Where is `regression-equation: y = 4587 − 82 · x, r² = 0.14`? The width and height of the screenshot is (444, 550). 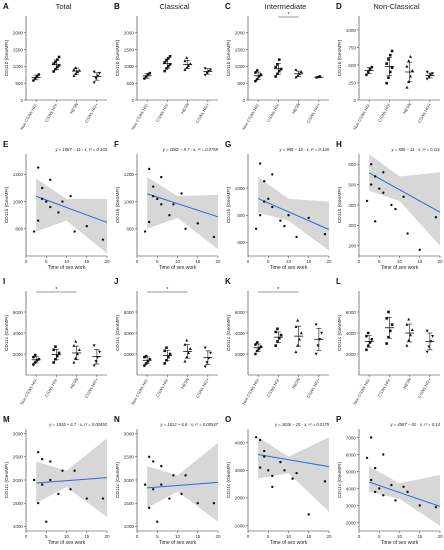 regression-equation: y = 4587 − 82 · x, r² = 0.14 is located at coordinates (415, 424).